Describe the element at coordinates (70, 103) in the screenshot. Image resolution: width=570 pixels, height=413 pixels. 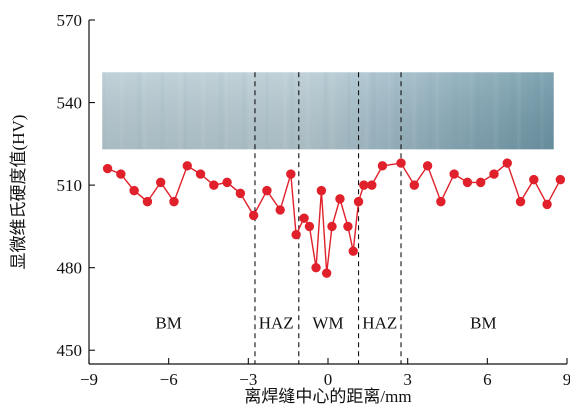
I see `y-tick-label: 540` at that location.